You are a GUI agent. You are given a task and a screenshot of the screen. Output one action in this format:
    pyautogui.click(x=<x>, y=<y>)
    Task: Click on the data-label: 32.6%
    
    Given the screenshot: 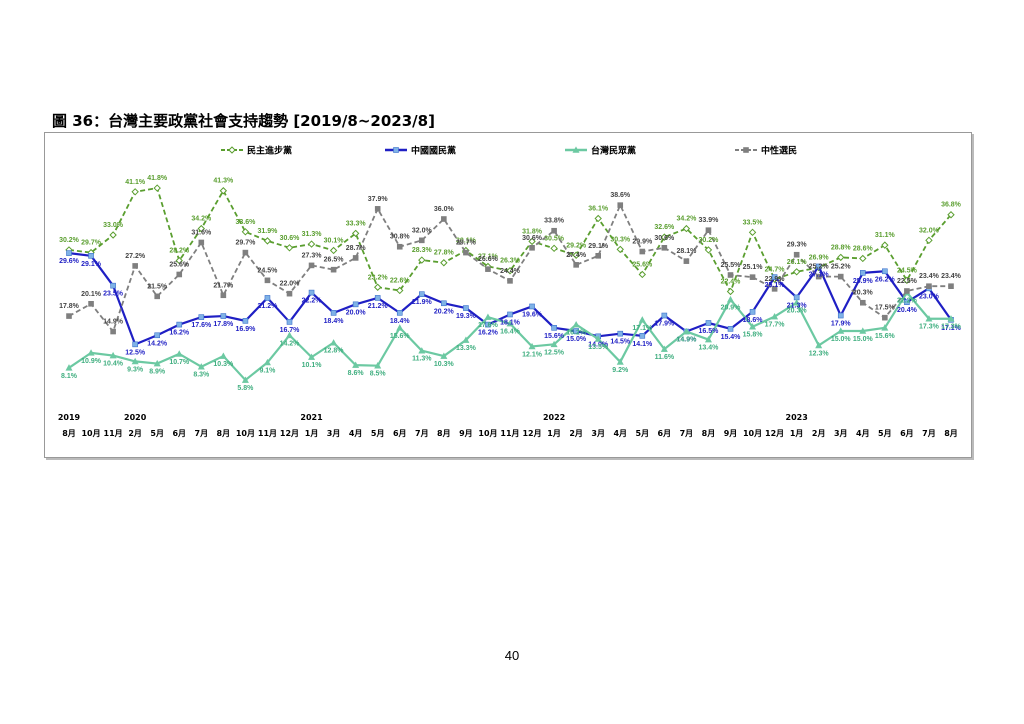 What is the action you would take?
    pyautogui.click(x=664, y=227)
    